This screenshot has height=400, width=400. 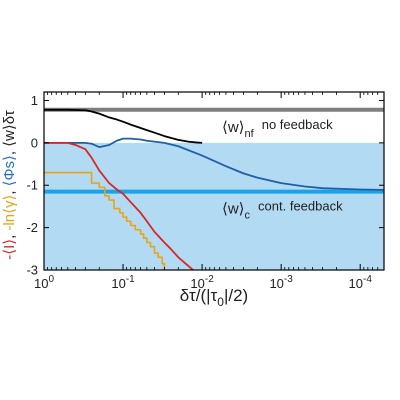 What do you see at coordinates (277, 128) in the screenshot?
I see `annotation-no-feedback: ⟨w⟩nfno feedback` at bounding box center [277, 128].